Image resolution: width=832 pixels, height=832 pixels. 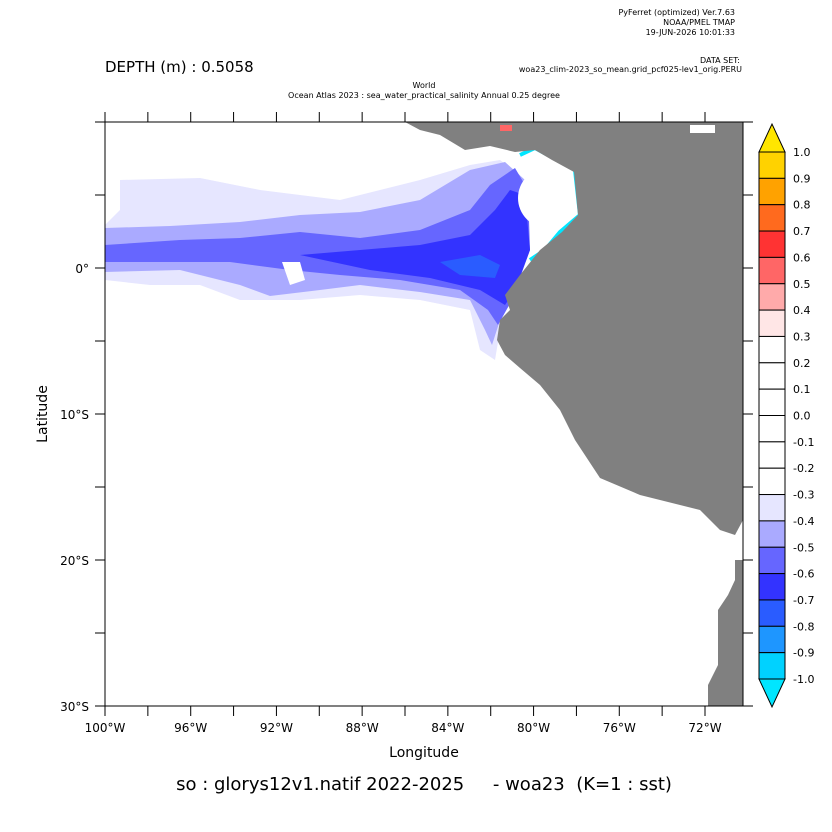 What do you see at coordinates (802, 284) in the screenshot?
I see `colorbar-label: 0.5` at bounding box center [802, 284].